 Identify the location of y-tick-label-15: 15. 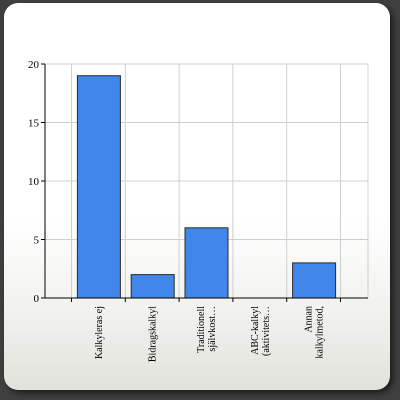
(34, 124).